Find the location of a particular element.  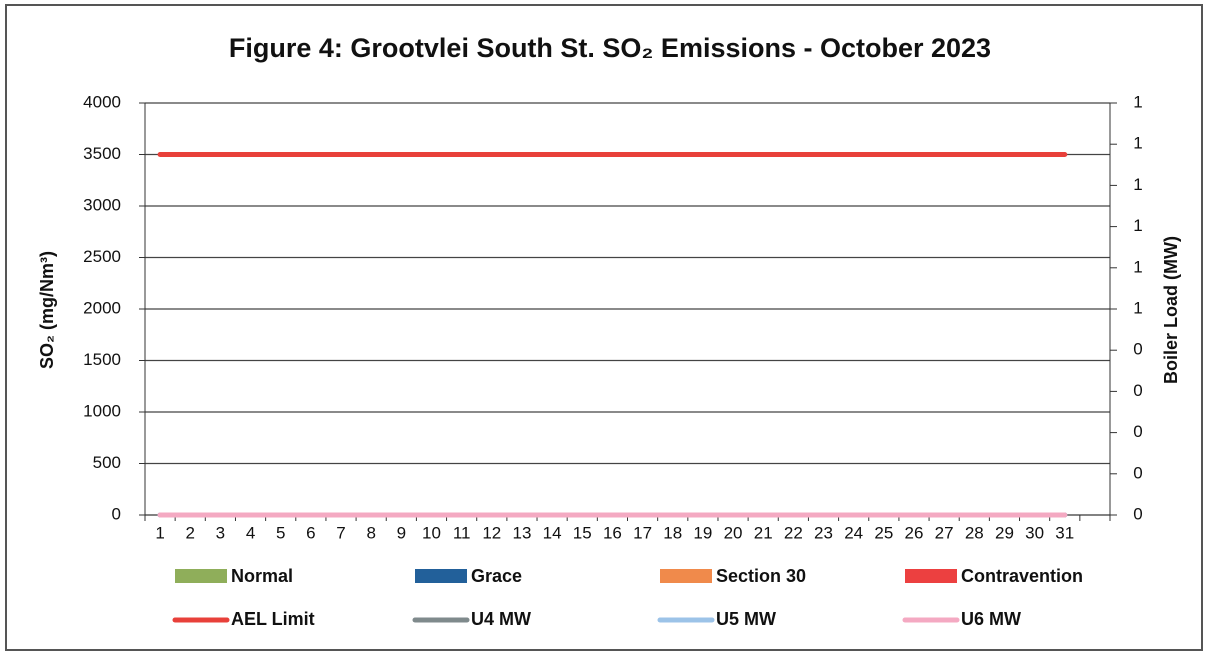

x-tick-label: 5 is located at coordinates (280, 532).